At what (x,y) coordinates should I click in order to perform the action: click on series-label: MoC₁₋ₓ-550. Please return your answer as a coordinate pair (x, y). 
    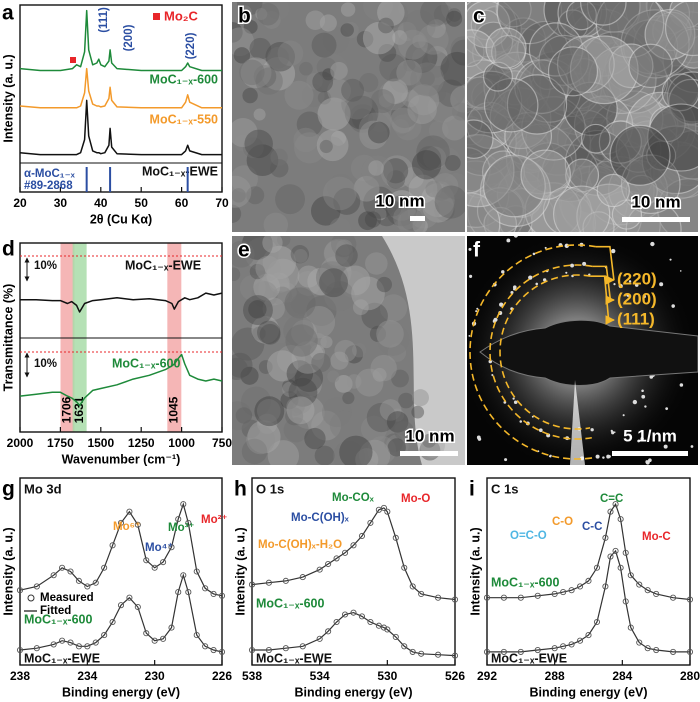
    Looking at the image, I should click on (184, 119).